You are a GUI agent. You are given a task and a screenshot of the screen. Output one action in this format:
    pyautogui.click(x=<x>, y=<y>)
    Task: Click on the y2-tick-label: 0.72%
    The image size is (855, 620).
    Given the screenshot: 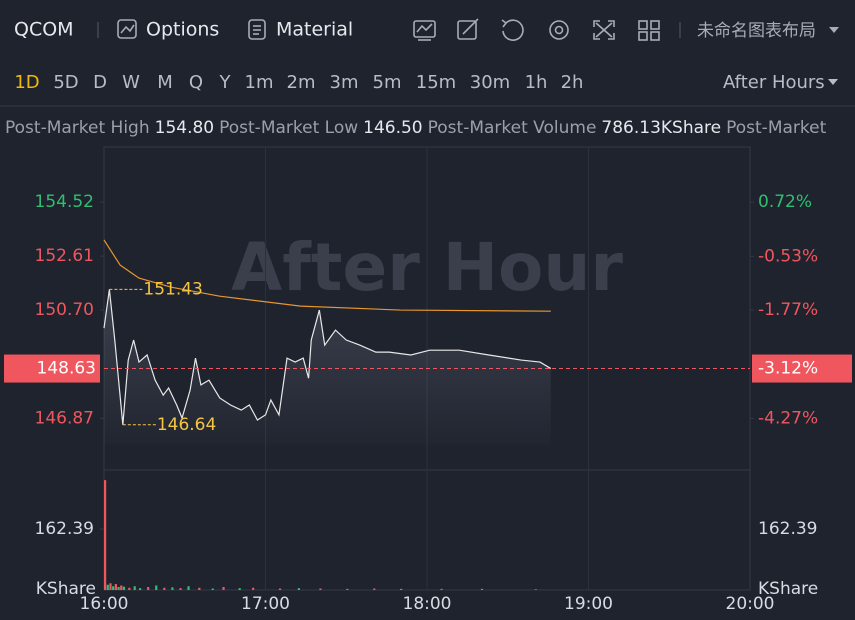 What is the action you would take?
    pyautogui.click(x=785, y=202)
    